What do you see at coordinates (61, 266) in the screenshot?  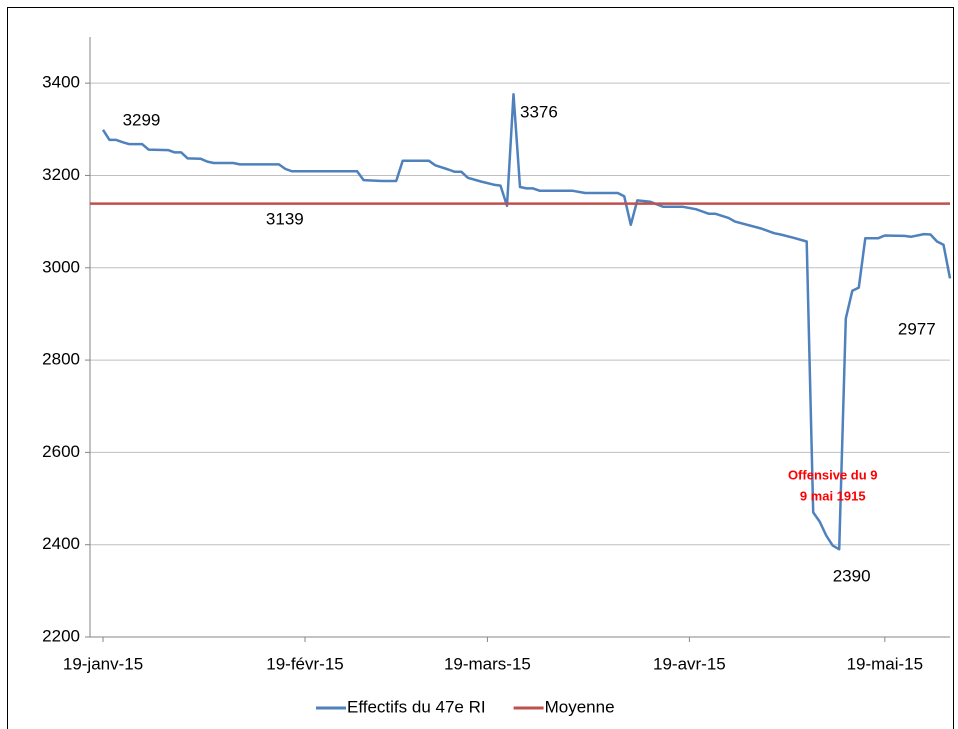 I see `y-tick-label: 3000` at bounding box center [61, 266].